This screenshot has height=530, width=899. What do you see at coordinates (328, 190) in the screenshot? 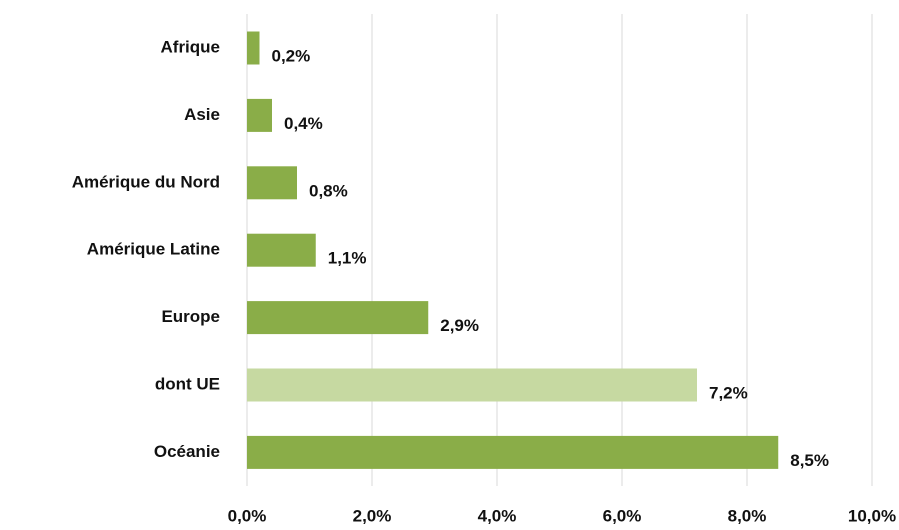
I see `value-label: 0,8%` at bounding box center [328, 190].